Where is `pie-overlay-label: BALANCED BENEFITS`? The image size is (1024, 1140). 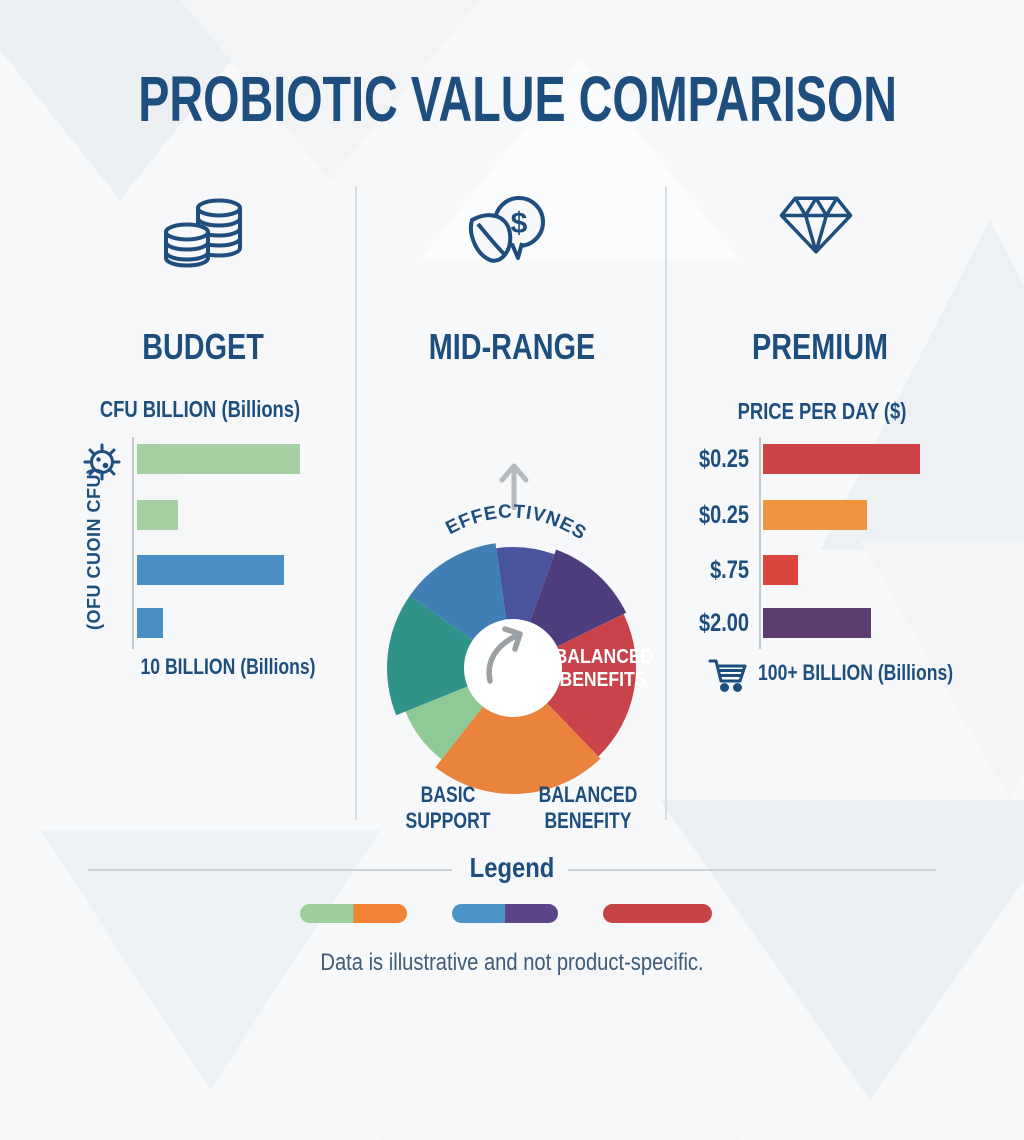 pie-overlay-label: BALANCED BENEFITS is located at coordinates (604, 668).